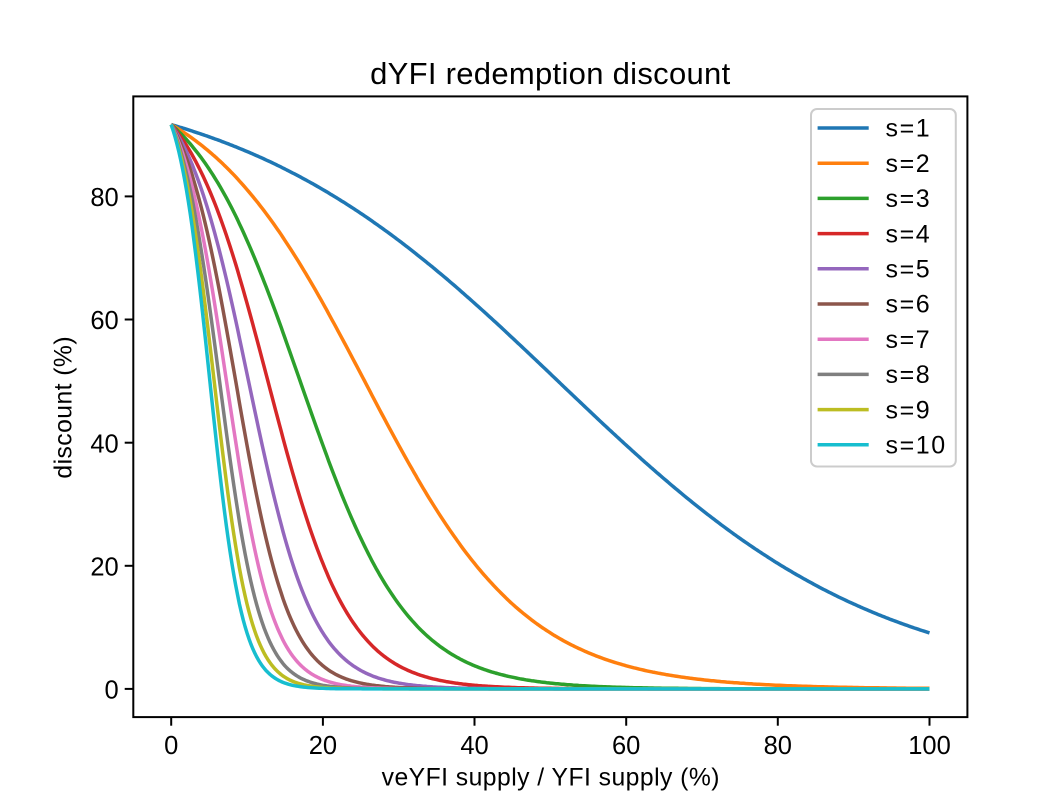 This screenshot has height=812, width=1064. I want to click on svg-text: s=3, so click(909, 199).